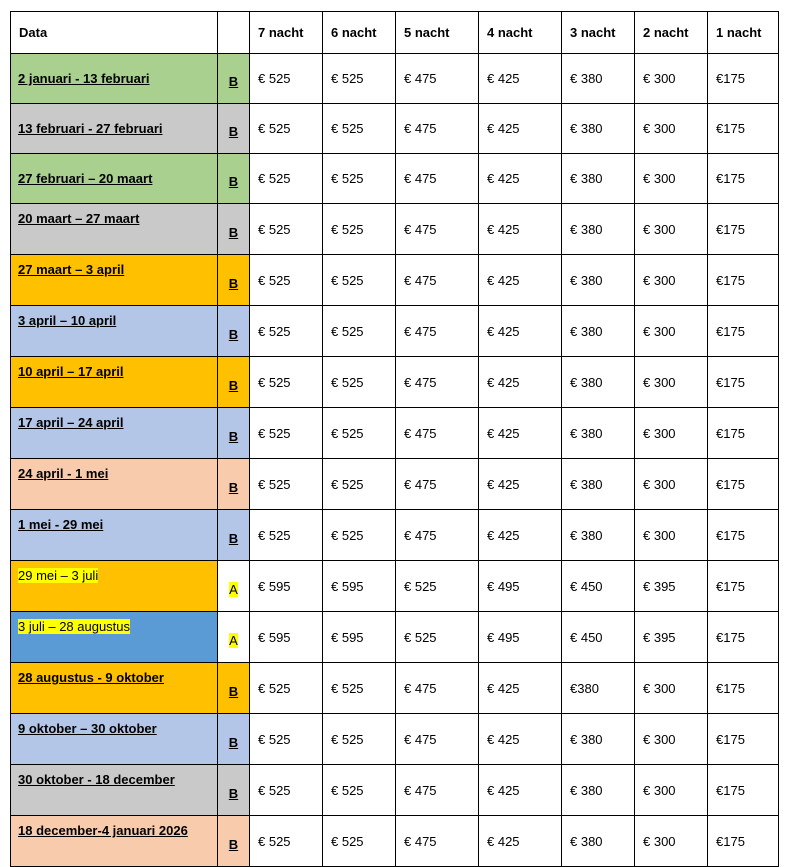 This screenshot has width=787, height=867. I want to click on header-cell: 2 nacht, so click(671, 32).